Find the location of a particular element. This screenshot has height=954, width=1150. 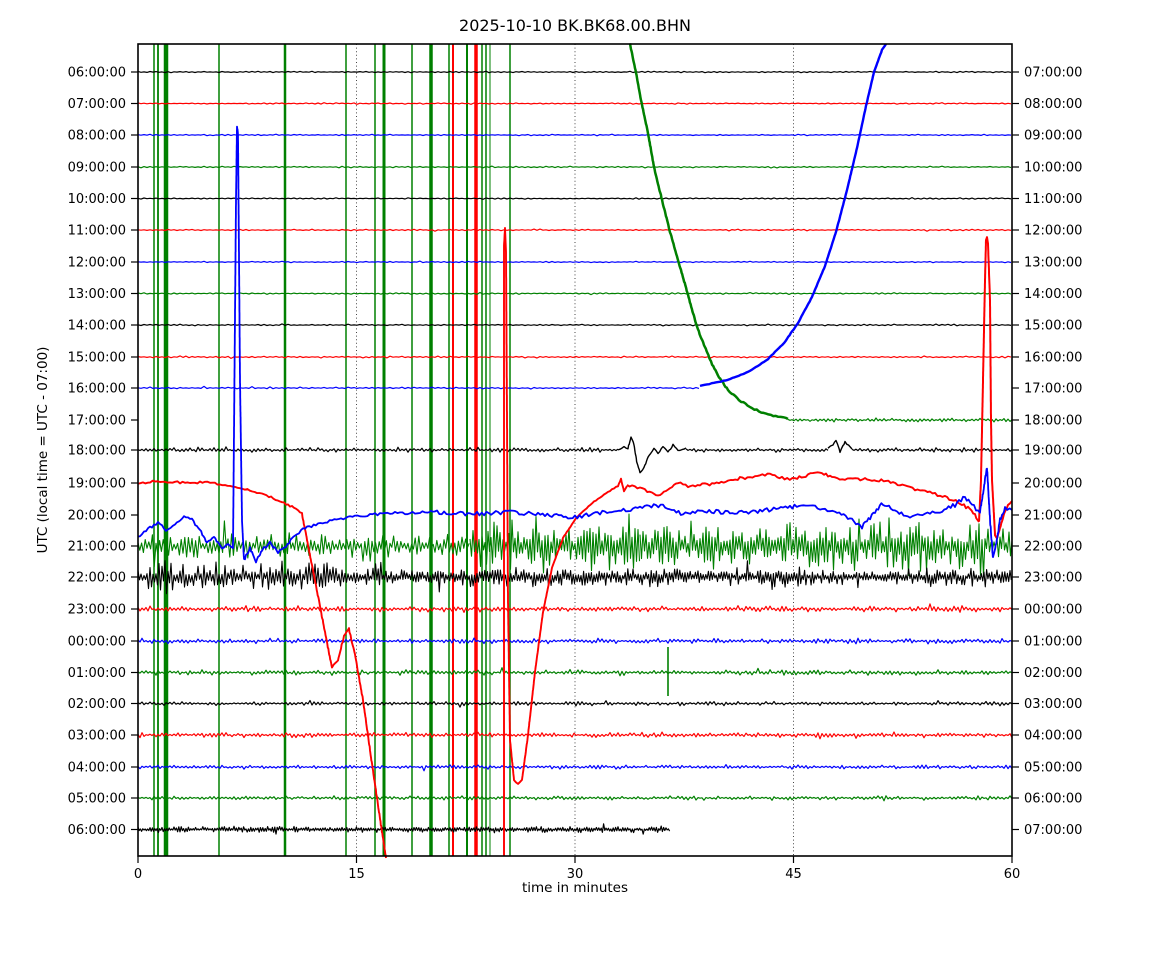

local-tick-label-8: 15:00:00 is located at coordinates (1053, 326).